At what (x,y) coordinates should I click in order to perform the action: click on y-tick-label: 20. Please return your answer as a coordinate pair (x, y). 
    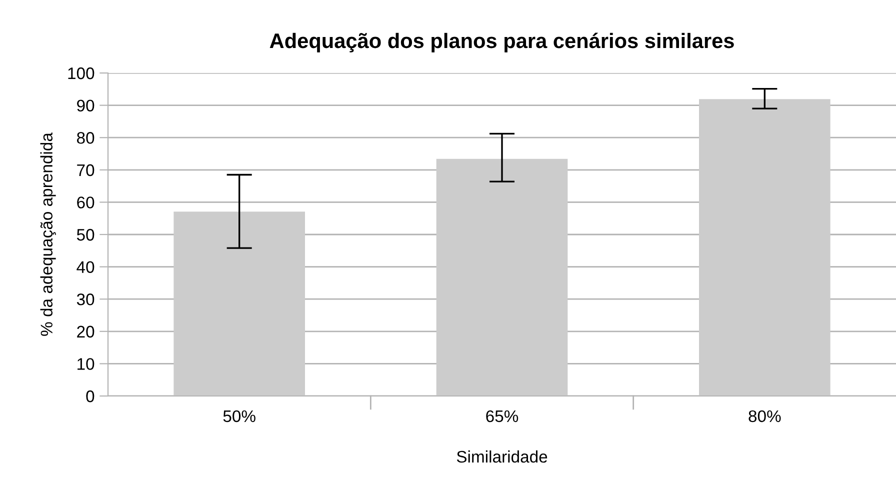
    Looking at the image, I should click on (85, 332).